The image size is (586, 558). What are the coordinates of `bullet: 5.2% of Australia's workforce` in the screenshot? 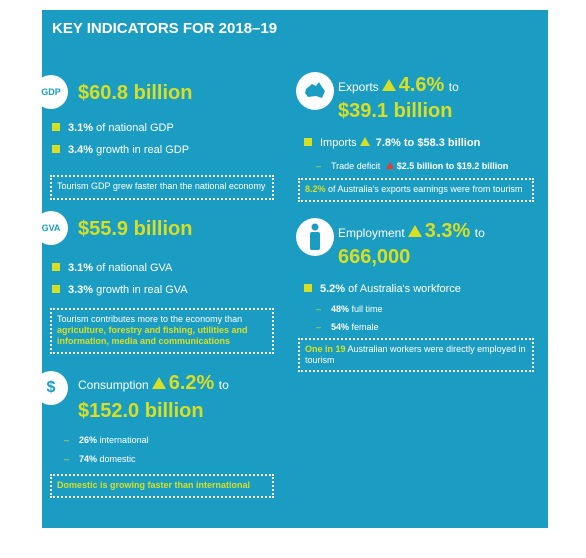 It's located at (382, 289).